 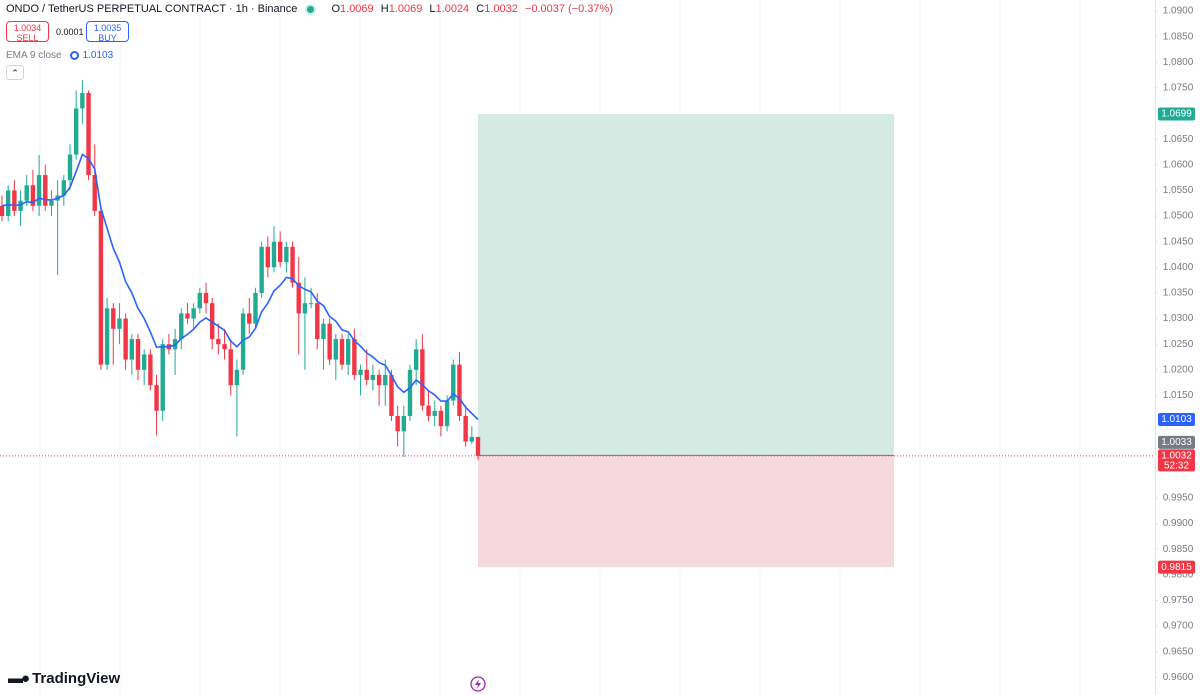 I want to click on last-price-label-bg, so click(x=1176, y=460).